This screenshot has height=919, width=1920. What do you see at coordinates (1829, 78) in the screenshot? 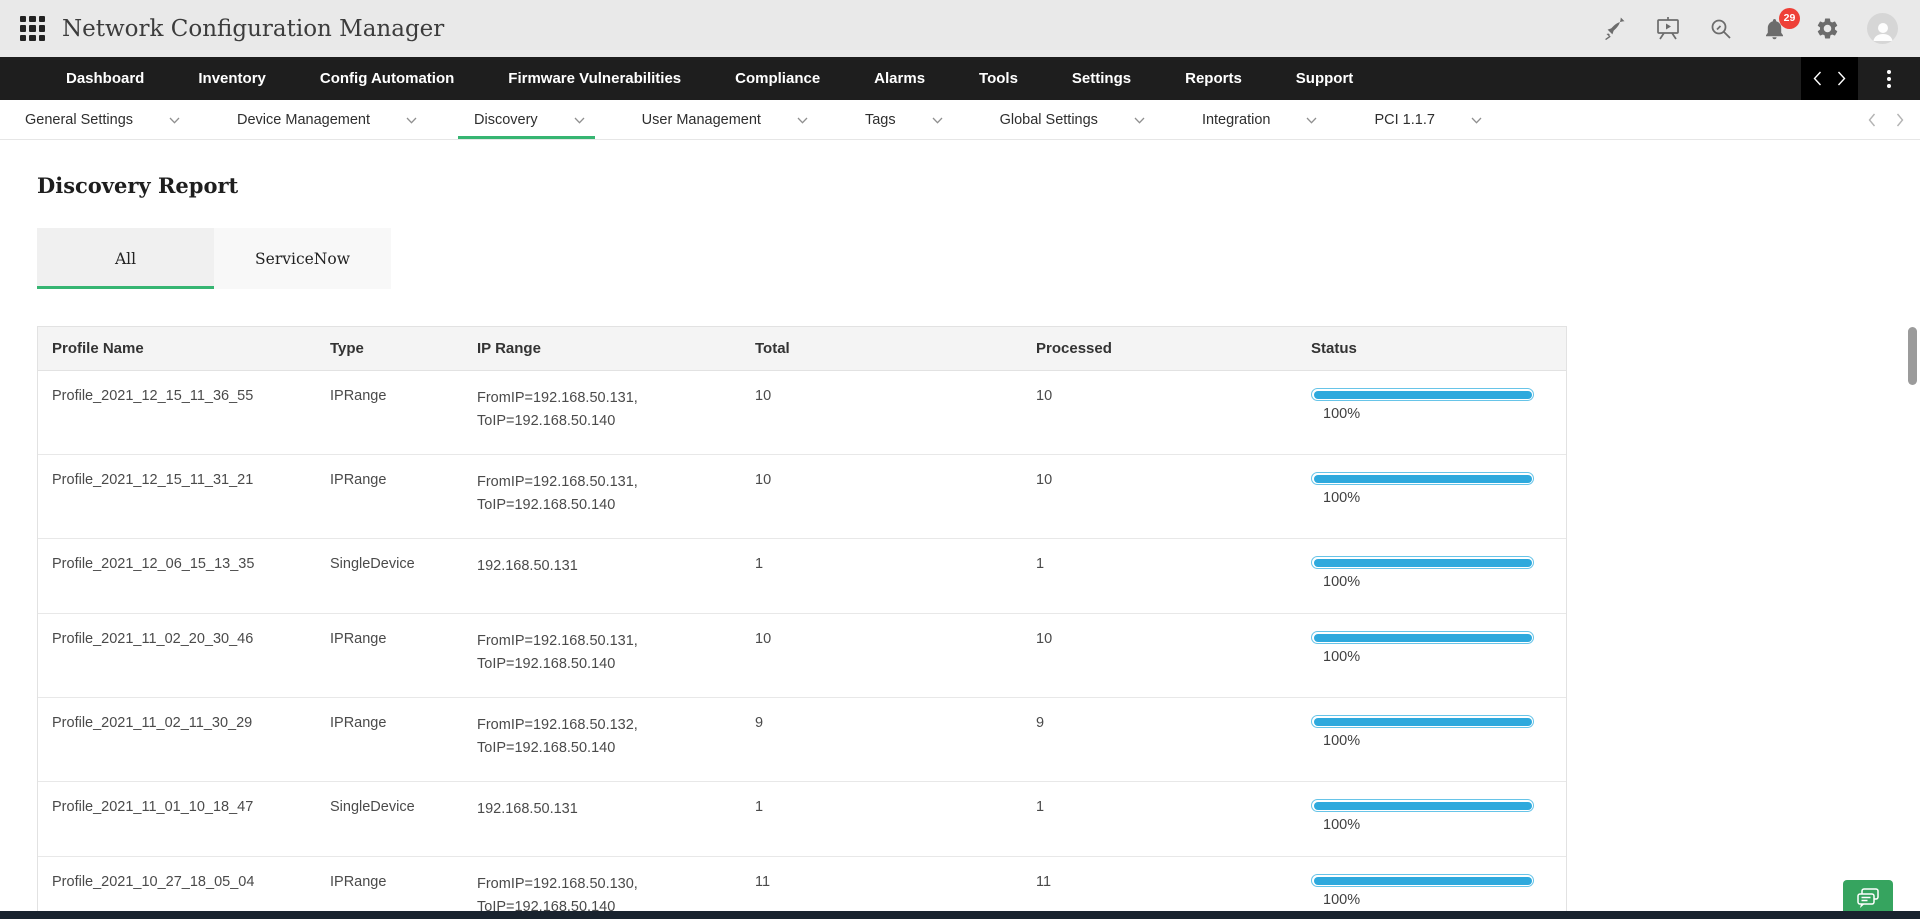
I see `nav-scroll-arrows` at bounding box center [1829, 78].